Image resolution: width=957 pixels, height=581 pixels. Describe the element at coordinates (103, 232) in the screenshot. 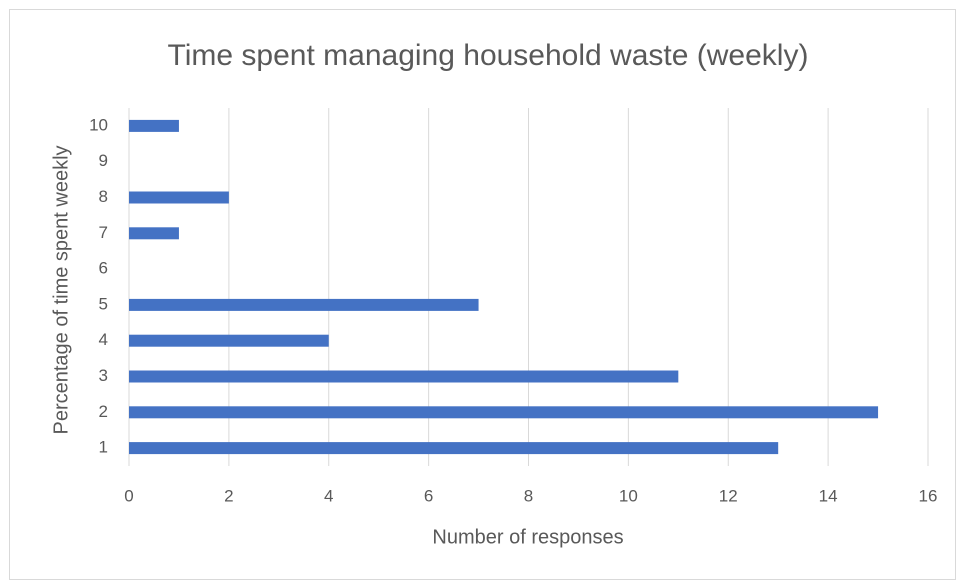

I see `y-tick-label: 7` at that location.